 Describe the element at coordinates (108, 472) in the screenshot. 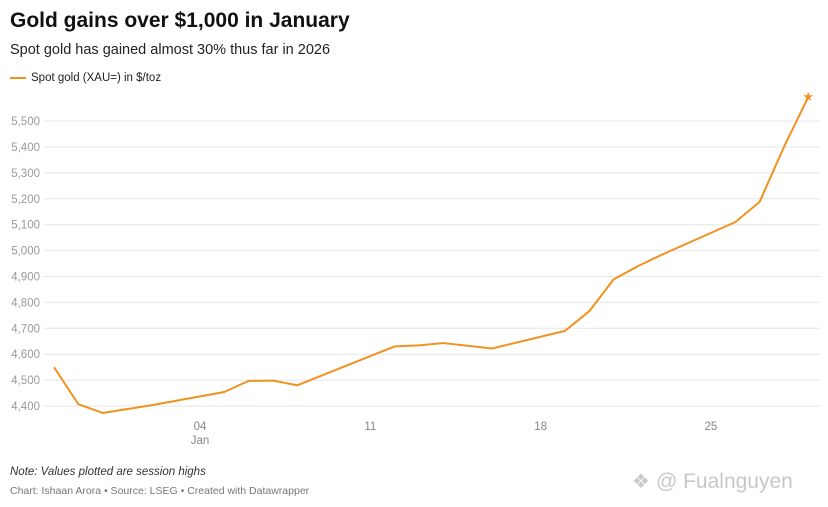

I see `footer-note: Note: Values plotted are session highs` at that location.